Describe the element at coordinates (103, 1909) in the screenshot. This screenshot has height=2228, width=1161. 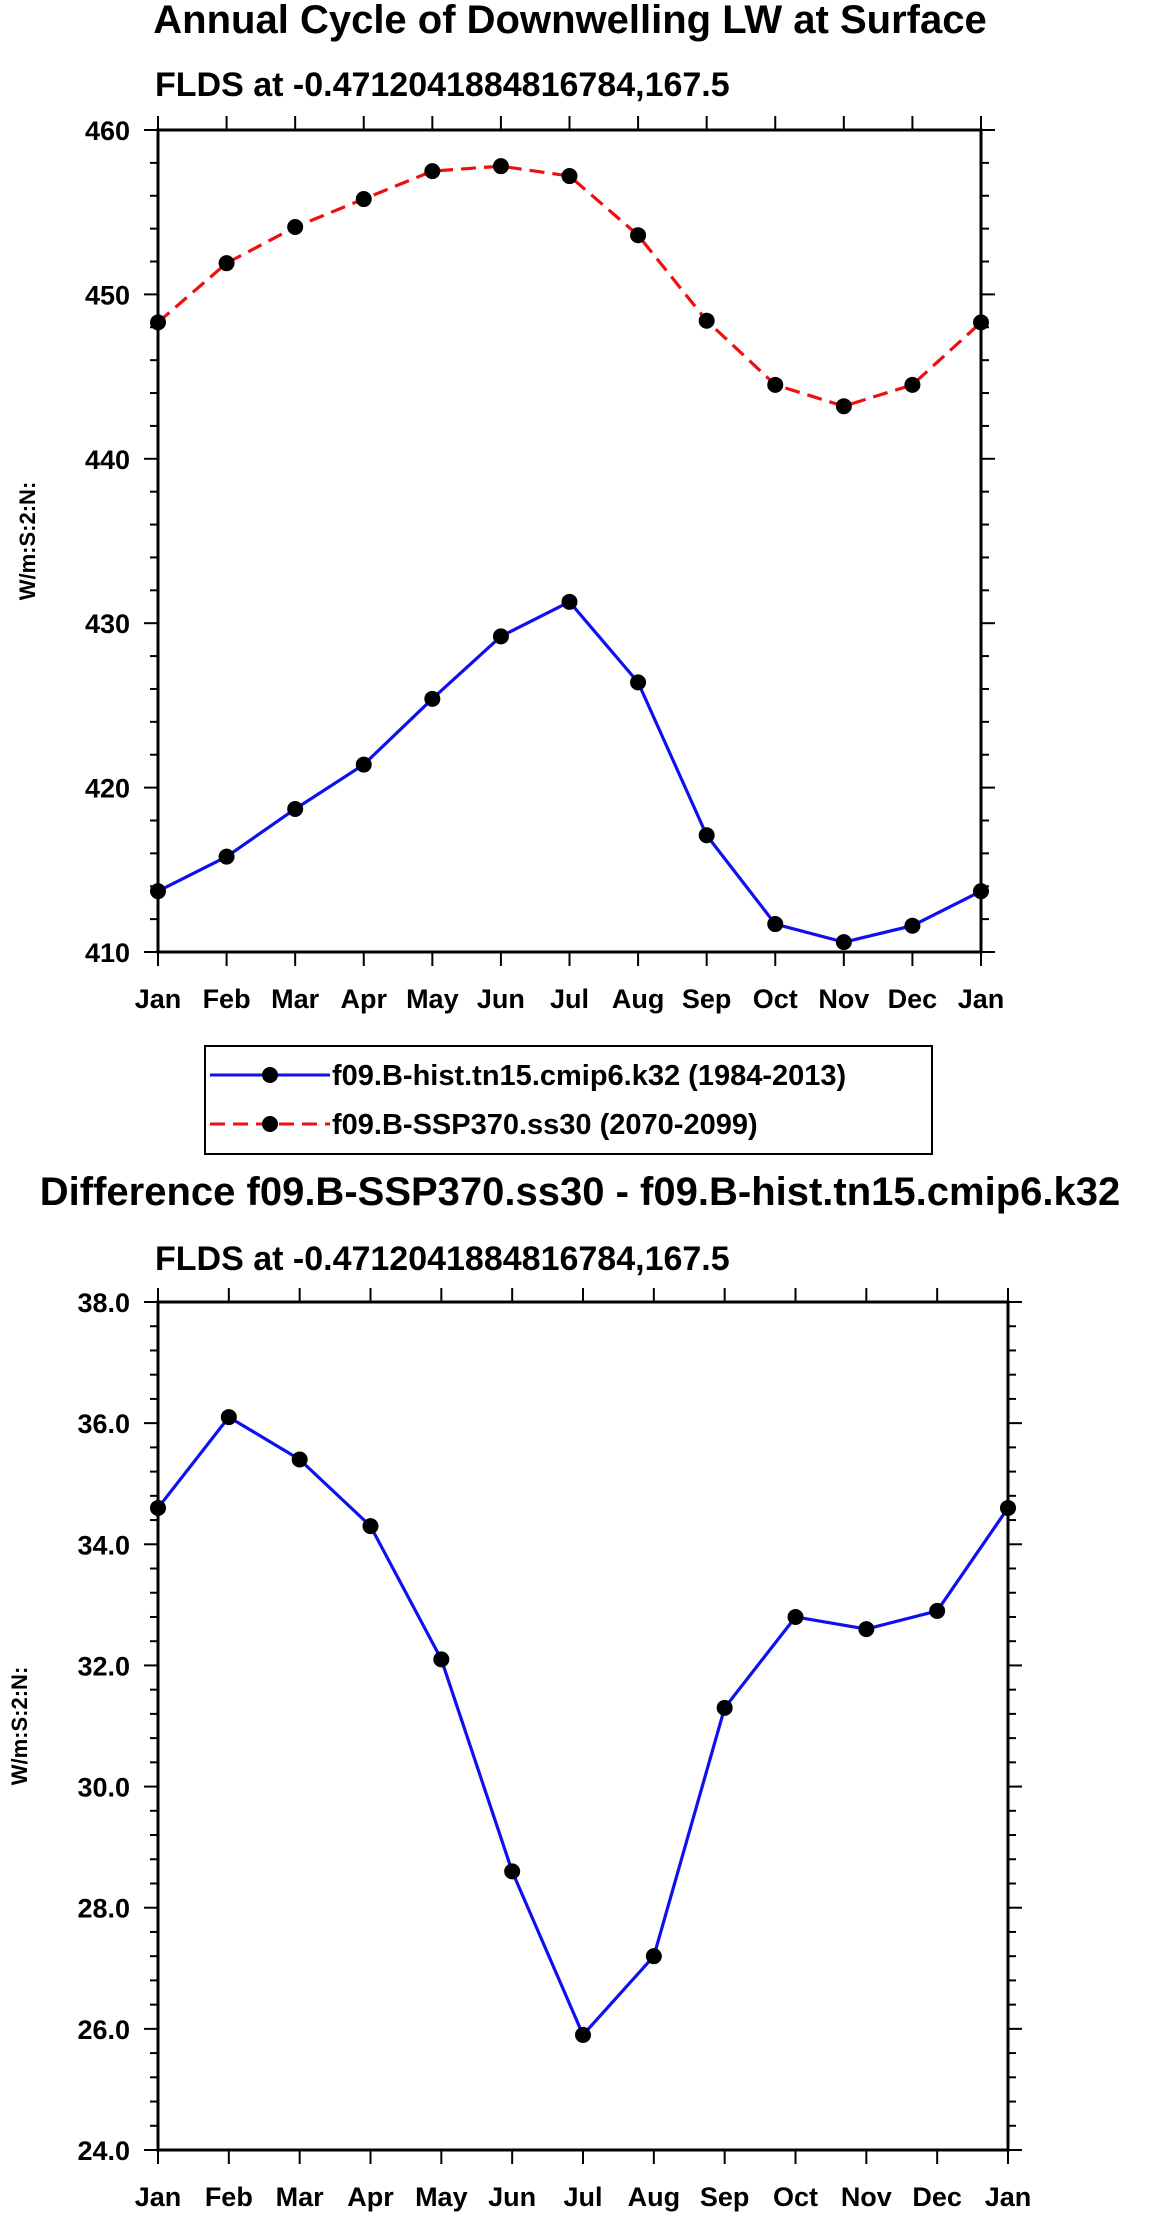
I see `chart2-y-tick-label: 28.0` at that location.